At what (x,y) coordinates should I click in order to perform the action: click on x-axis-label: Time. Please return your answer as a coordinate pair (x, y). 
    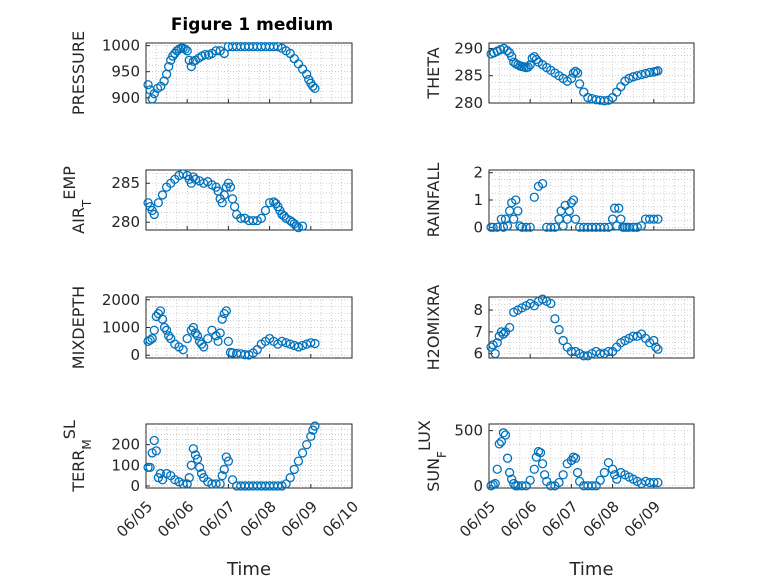
    Looking at the image, I should click on (248, 569).